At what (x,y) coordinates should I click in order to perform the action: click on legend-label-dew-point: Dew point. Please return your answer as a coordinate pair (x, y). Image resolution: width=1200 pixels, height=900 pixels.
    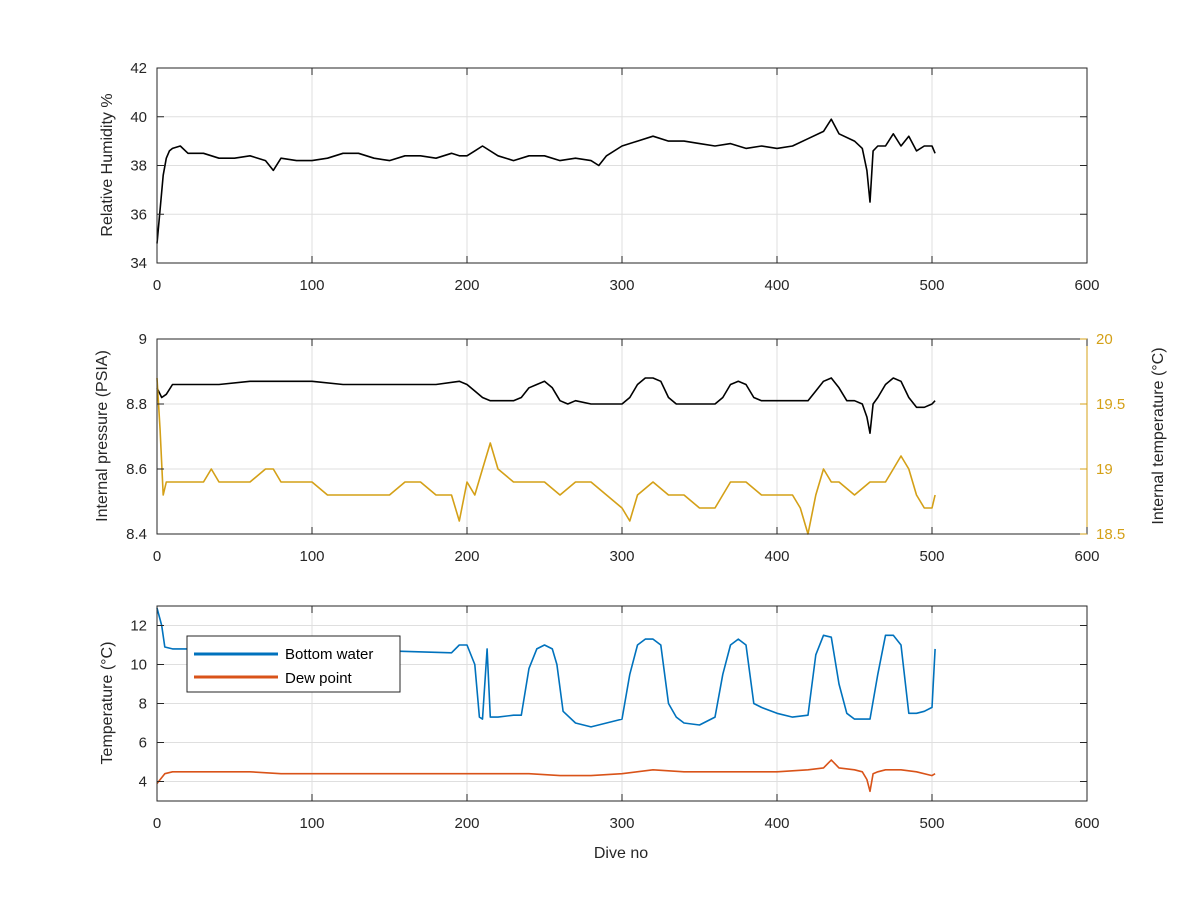
    Looking at the image, I should click on (319, 678).